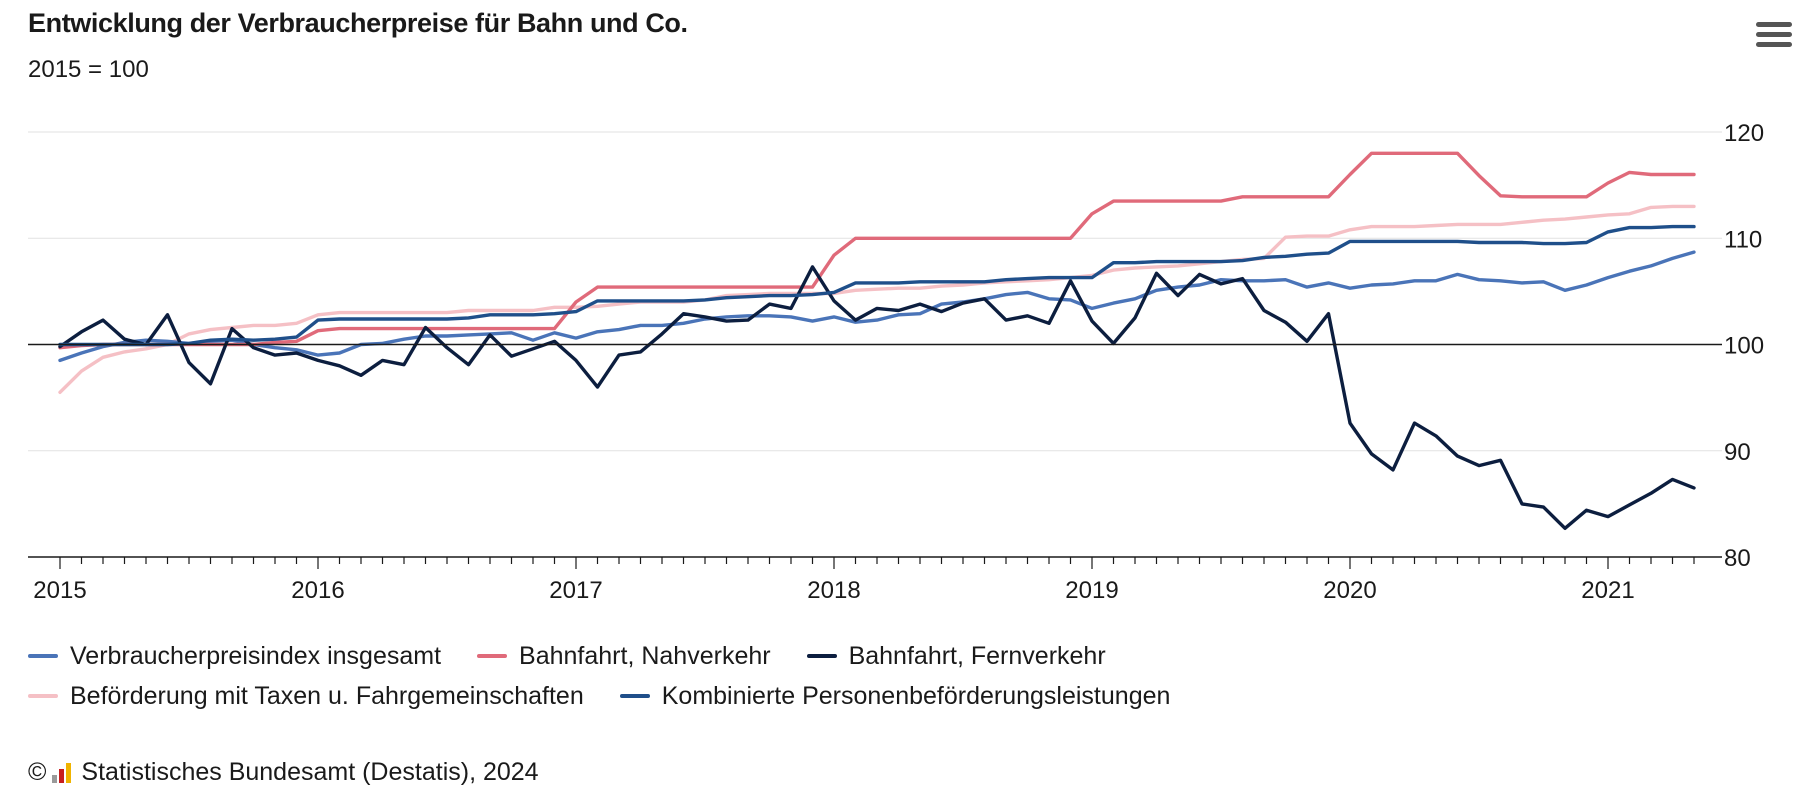  What do you see at coordinates (1744, 346) in the screenshot?
I see `y-tick-label: 100` at bounding box center [1744, 346].